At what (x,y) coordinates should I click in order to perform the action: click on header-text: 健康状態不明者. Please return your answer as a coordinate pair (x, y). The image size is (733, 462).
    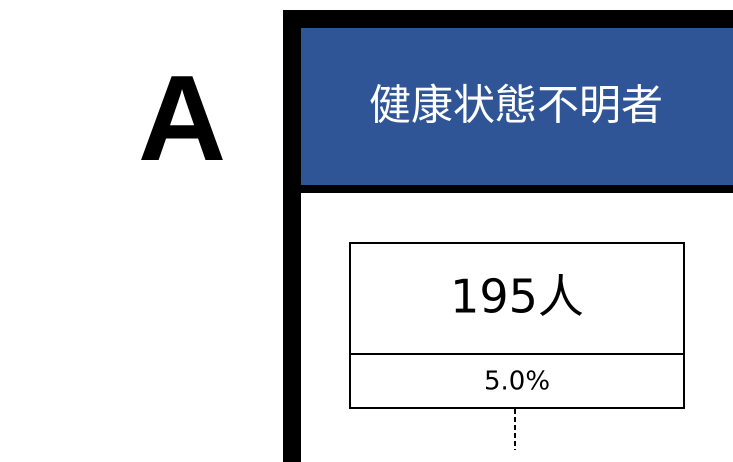
    Looking at the image, I should click on (516, 105).